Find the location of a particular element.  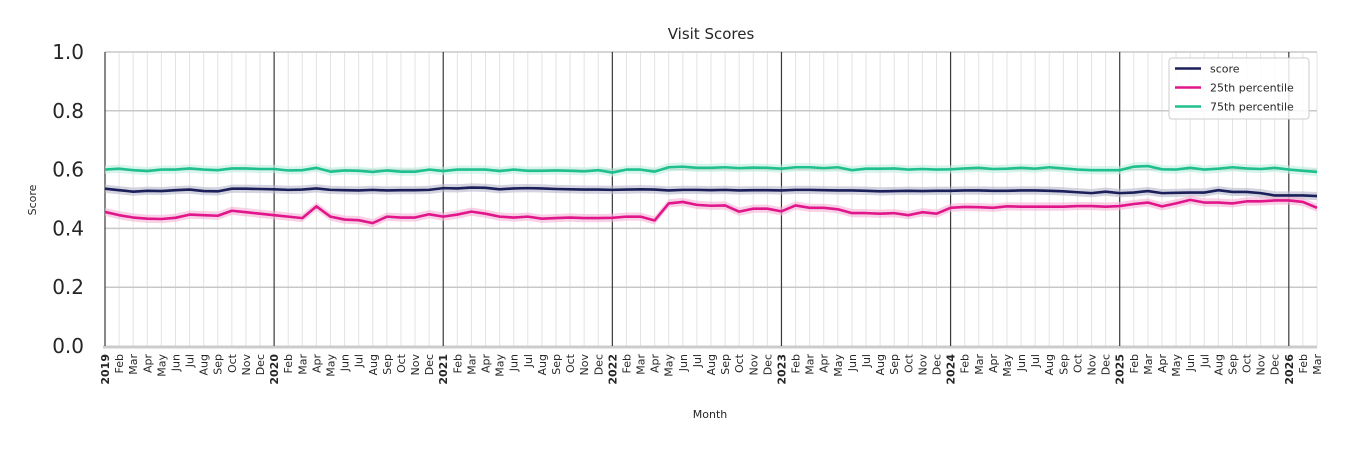

y-tick-label: 1.0 is located at coordinates (68, 52).